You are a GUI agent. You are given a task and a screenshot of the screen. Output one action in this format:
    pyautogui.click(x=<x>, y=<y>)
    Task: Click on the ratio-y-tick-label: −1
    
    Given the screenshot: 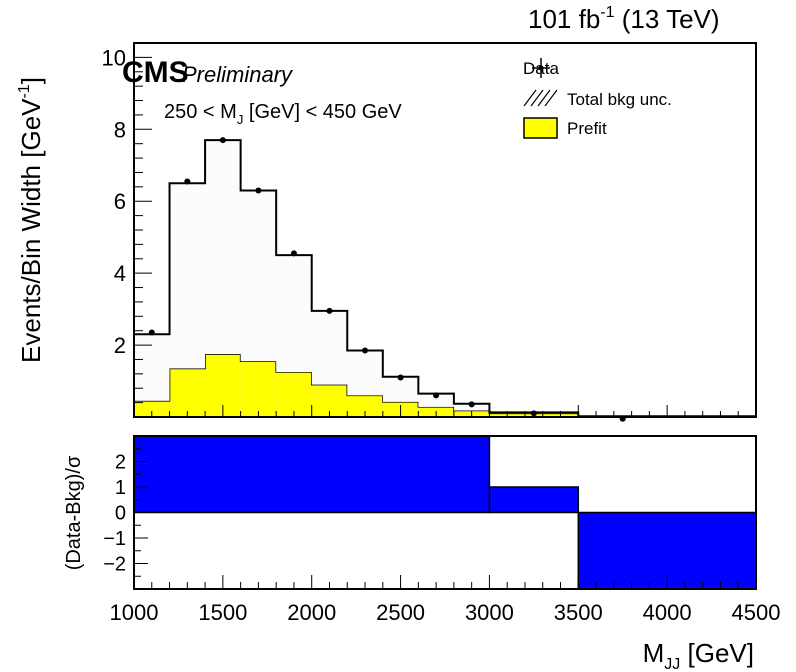 What is the action you would take?
    pyautogui.click(x=114, y=539)
    